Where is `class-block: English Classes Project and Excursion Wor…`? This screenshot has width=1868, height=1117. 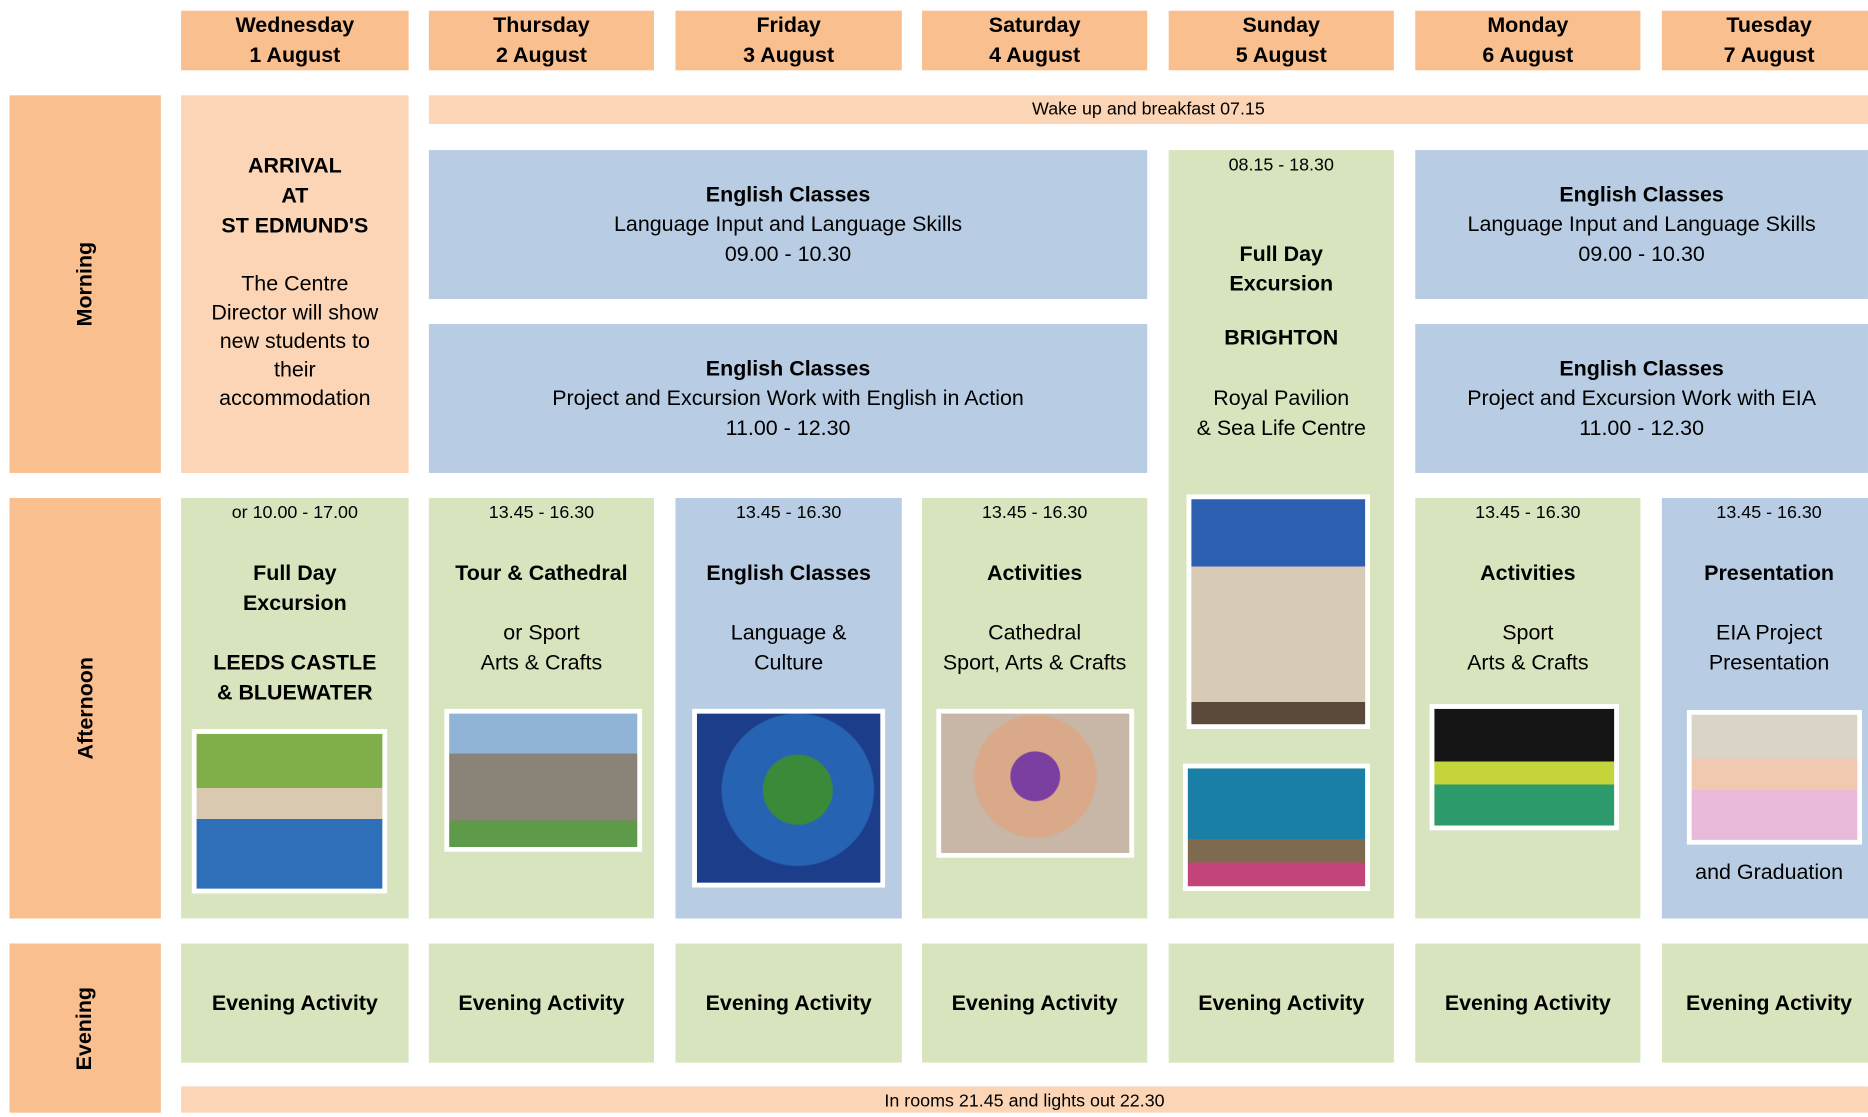 class-block: English Classes Project and Excursion Wor… is located at coordinates (1641, 398).